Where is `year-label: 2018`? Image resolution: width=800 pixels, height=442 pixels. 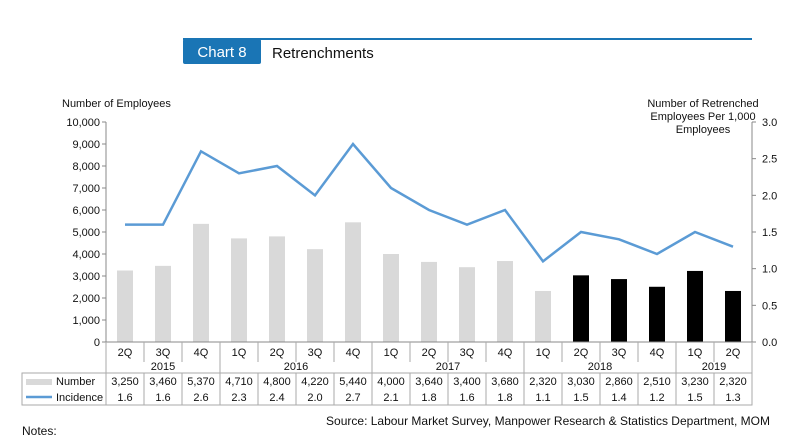 year-label: 2018 is located at coordinates (600, 367).